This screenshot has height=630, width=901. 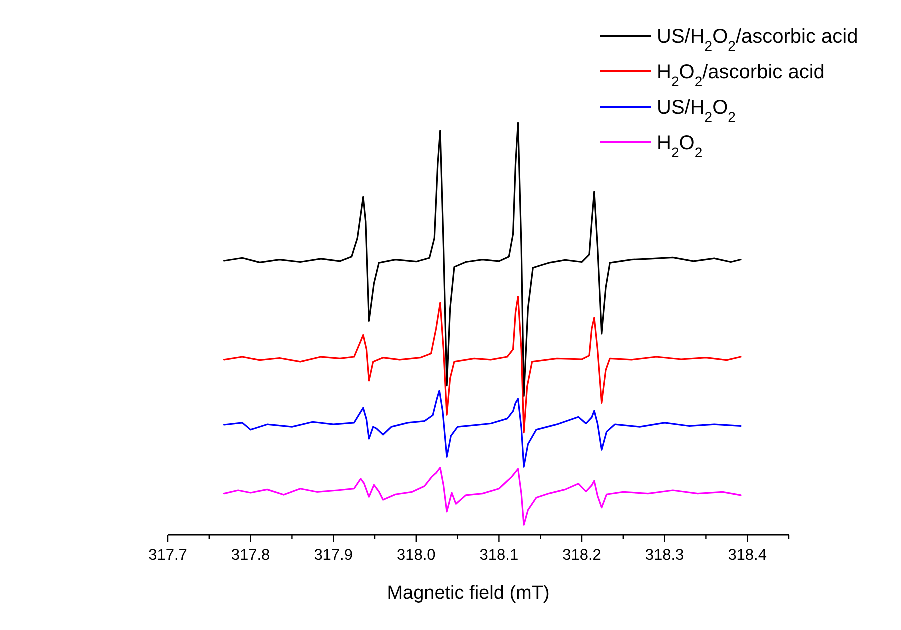 What do you see at coordinates (748, 555) in the screenshot?
I see `x-tick-label: 318.4` at bounding box center [748, 555].